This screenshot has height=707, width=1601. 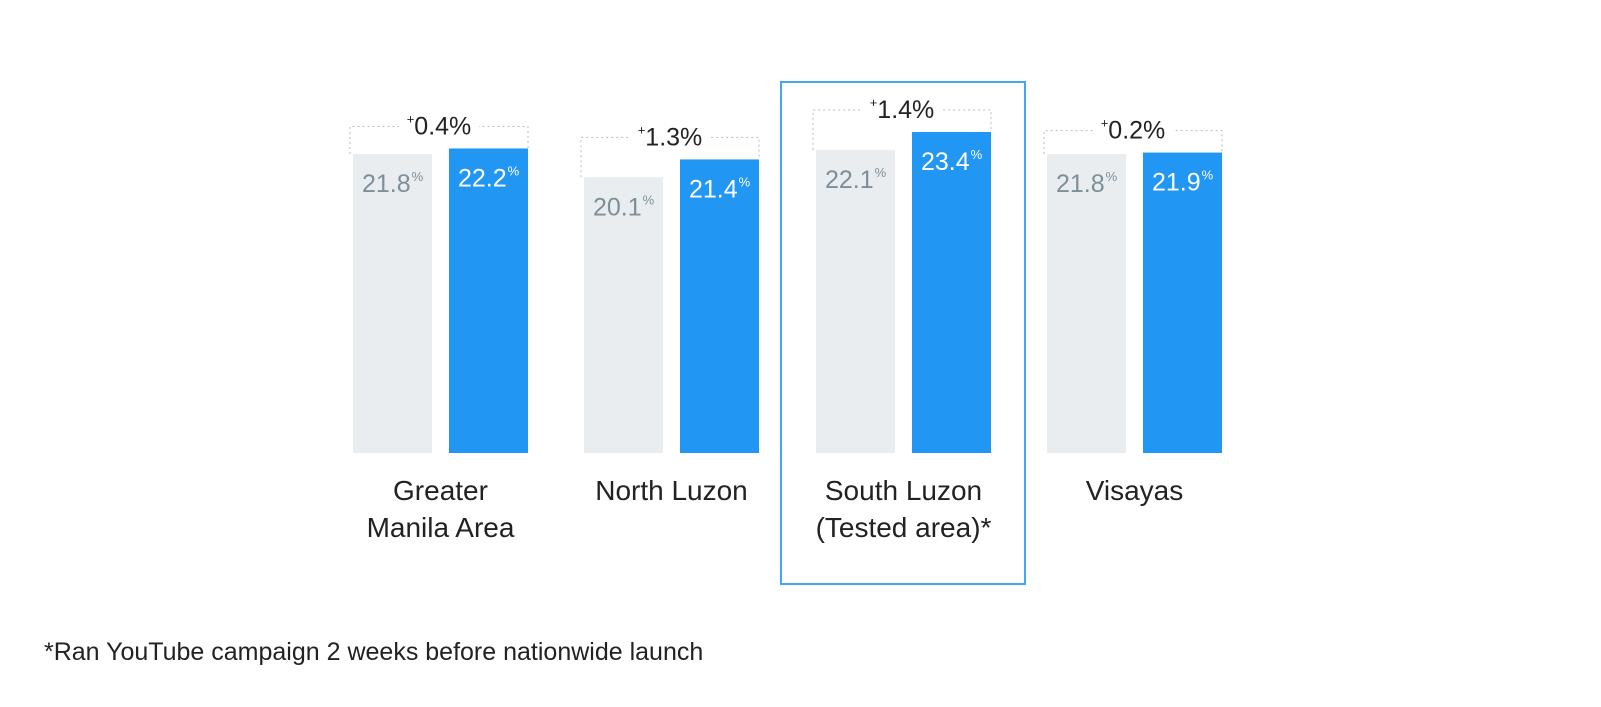 I want to click on difference-label: +1.3%, so click(x=670, y=136).